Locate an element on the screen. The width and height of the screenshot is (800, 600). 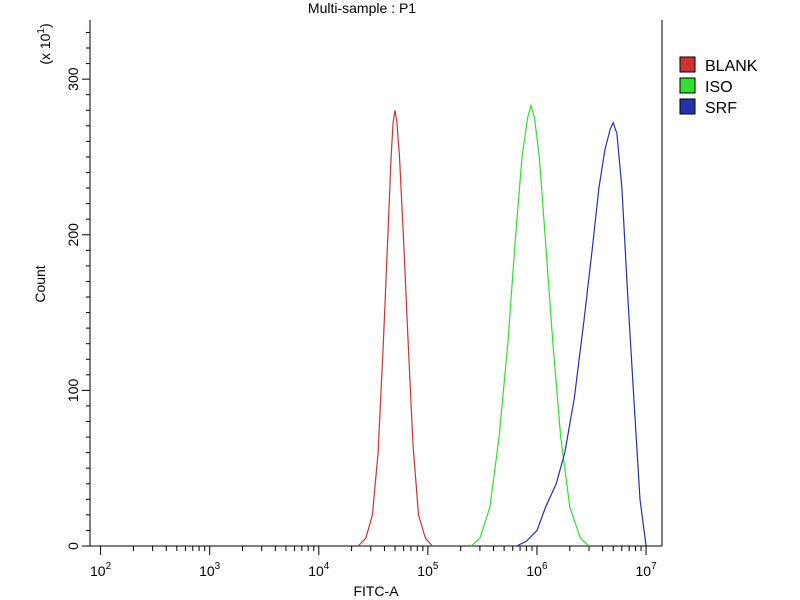
legend-swatch-blank is located at coordinates (687, 64).